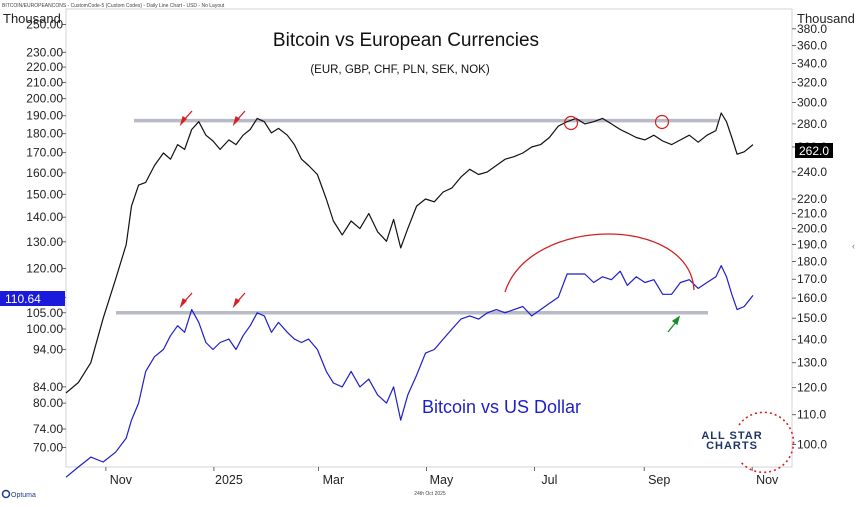 The height and width of the screenshot is (507, 860). Describe the element at coordinates (812, 340) in the screenshot. I see `right-tick-label: 140.0` at that location.